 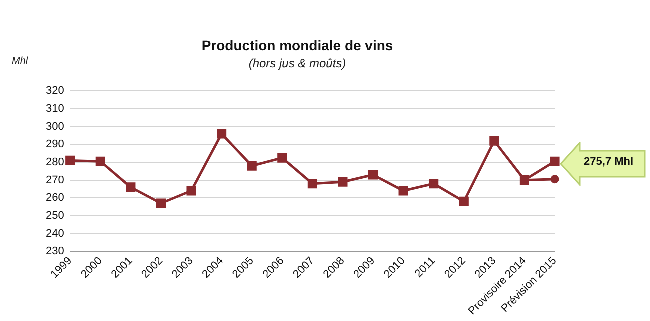 I want to click on text: 275,7 Mhl, so click(x=609, y=162).